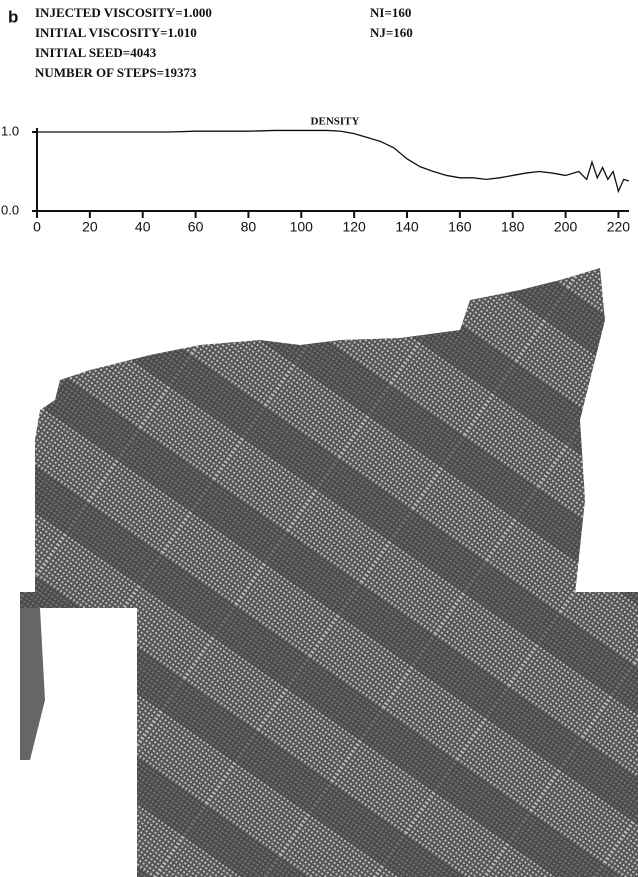 The image size is (638, 877). What do you see at coordinates (333, 161) in the screenshot?
I see `density-line` at bounding box center [333, 161].